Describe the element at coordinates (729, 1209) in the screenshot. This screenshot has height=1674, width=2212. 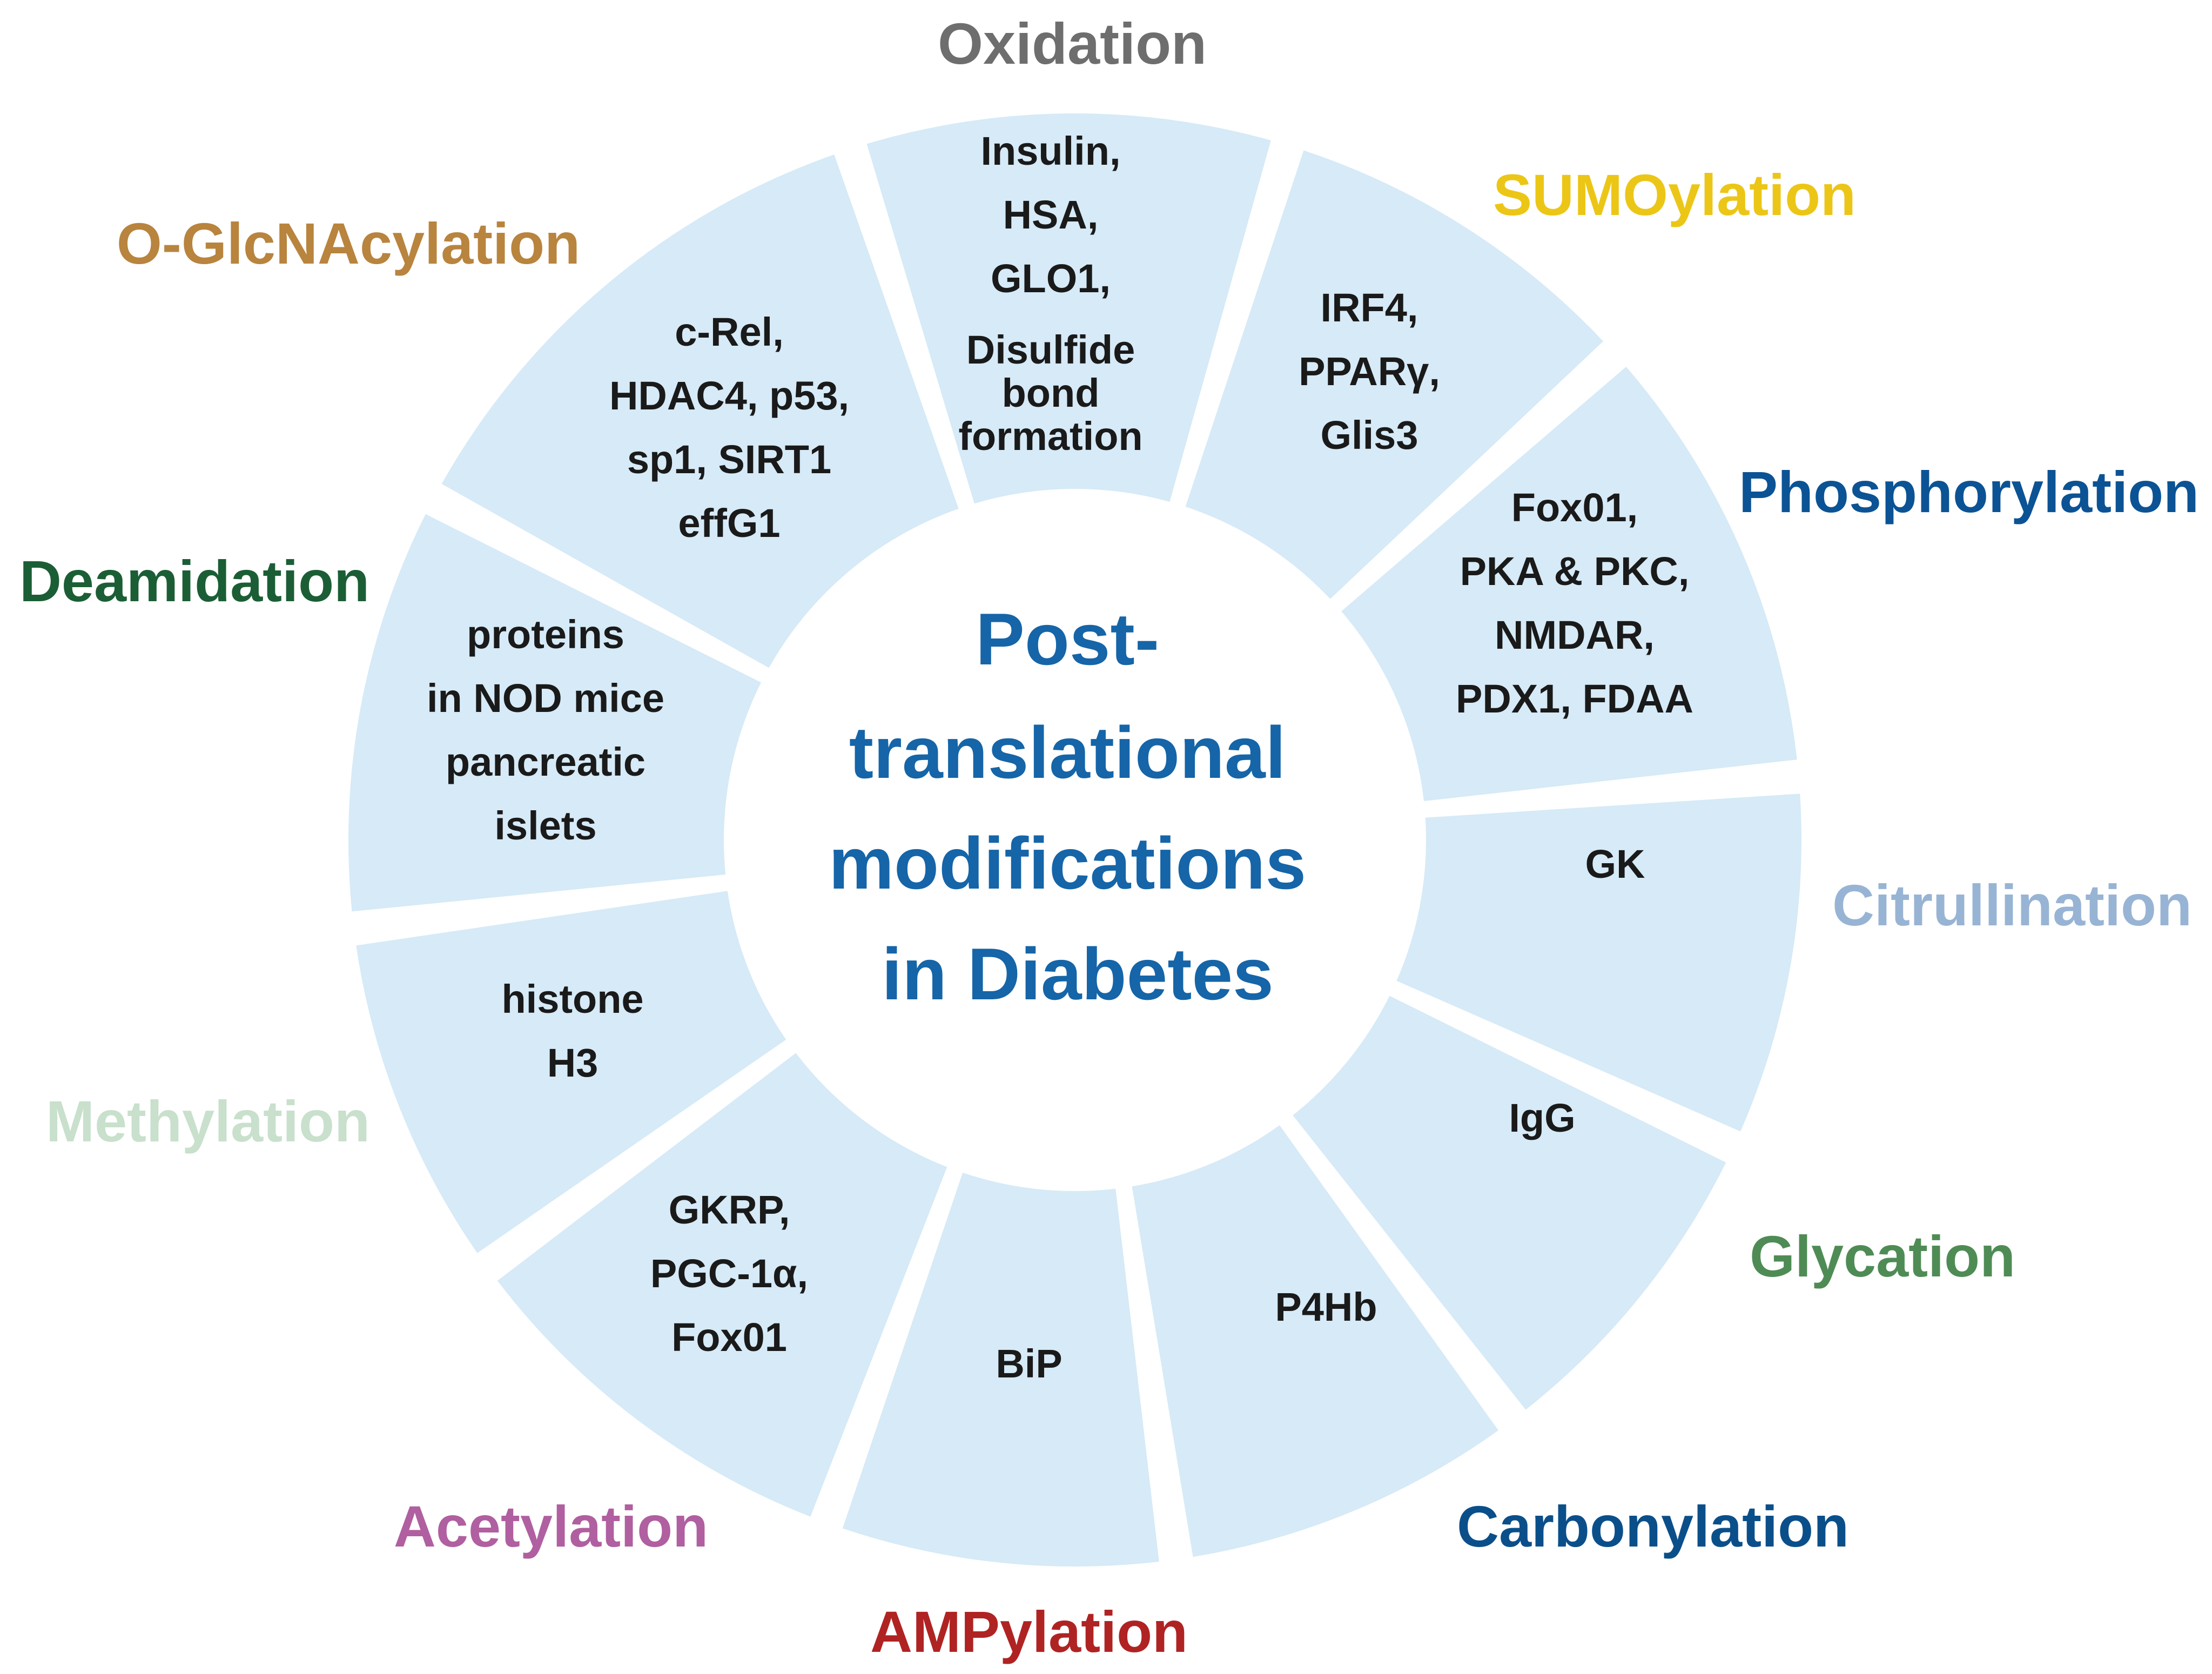
I see `target-line: GKRP,` at that location.